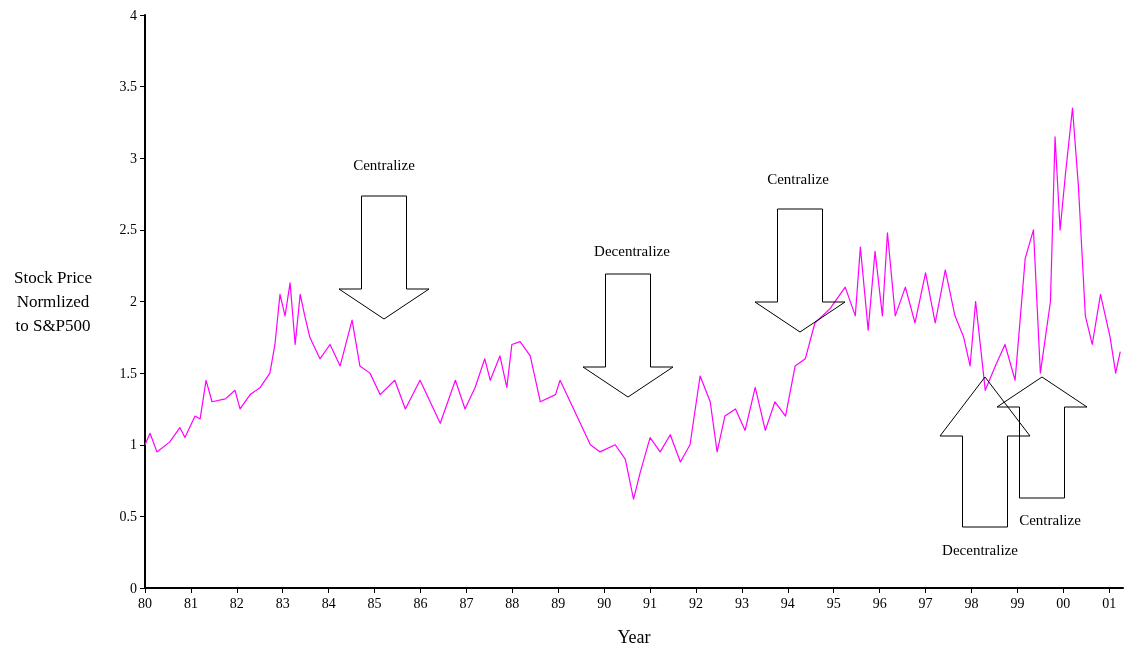 The image size is (1126, 662). What do you see at coordinates (695, 603) in the screenshot?
I see `x-tick-label: 92` at bounding box center [695, 603].